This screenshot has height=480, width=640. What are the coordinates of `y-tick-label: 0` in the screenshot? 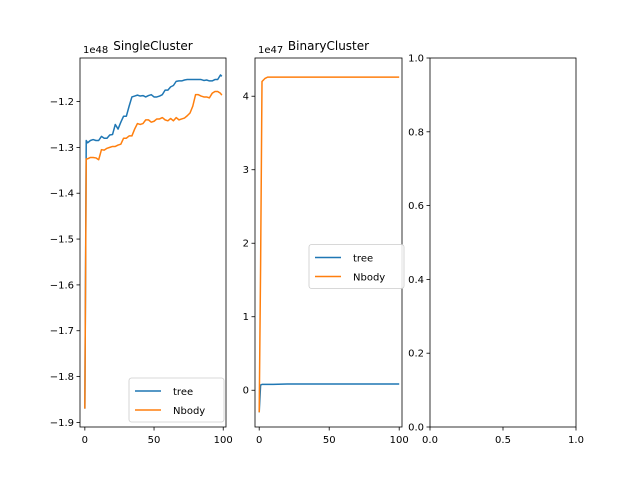 It's located at (246, 391).